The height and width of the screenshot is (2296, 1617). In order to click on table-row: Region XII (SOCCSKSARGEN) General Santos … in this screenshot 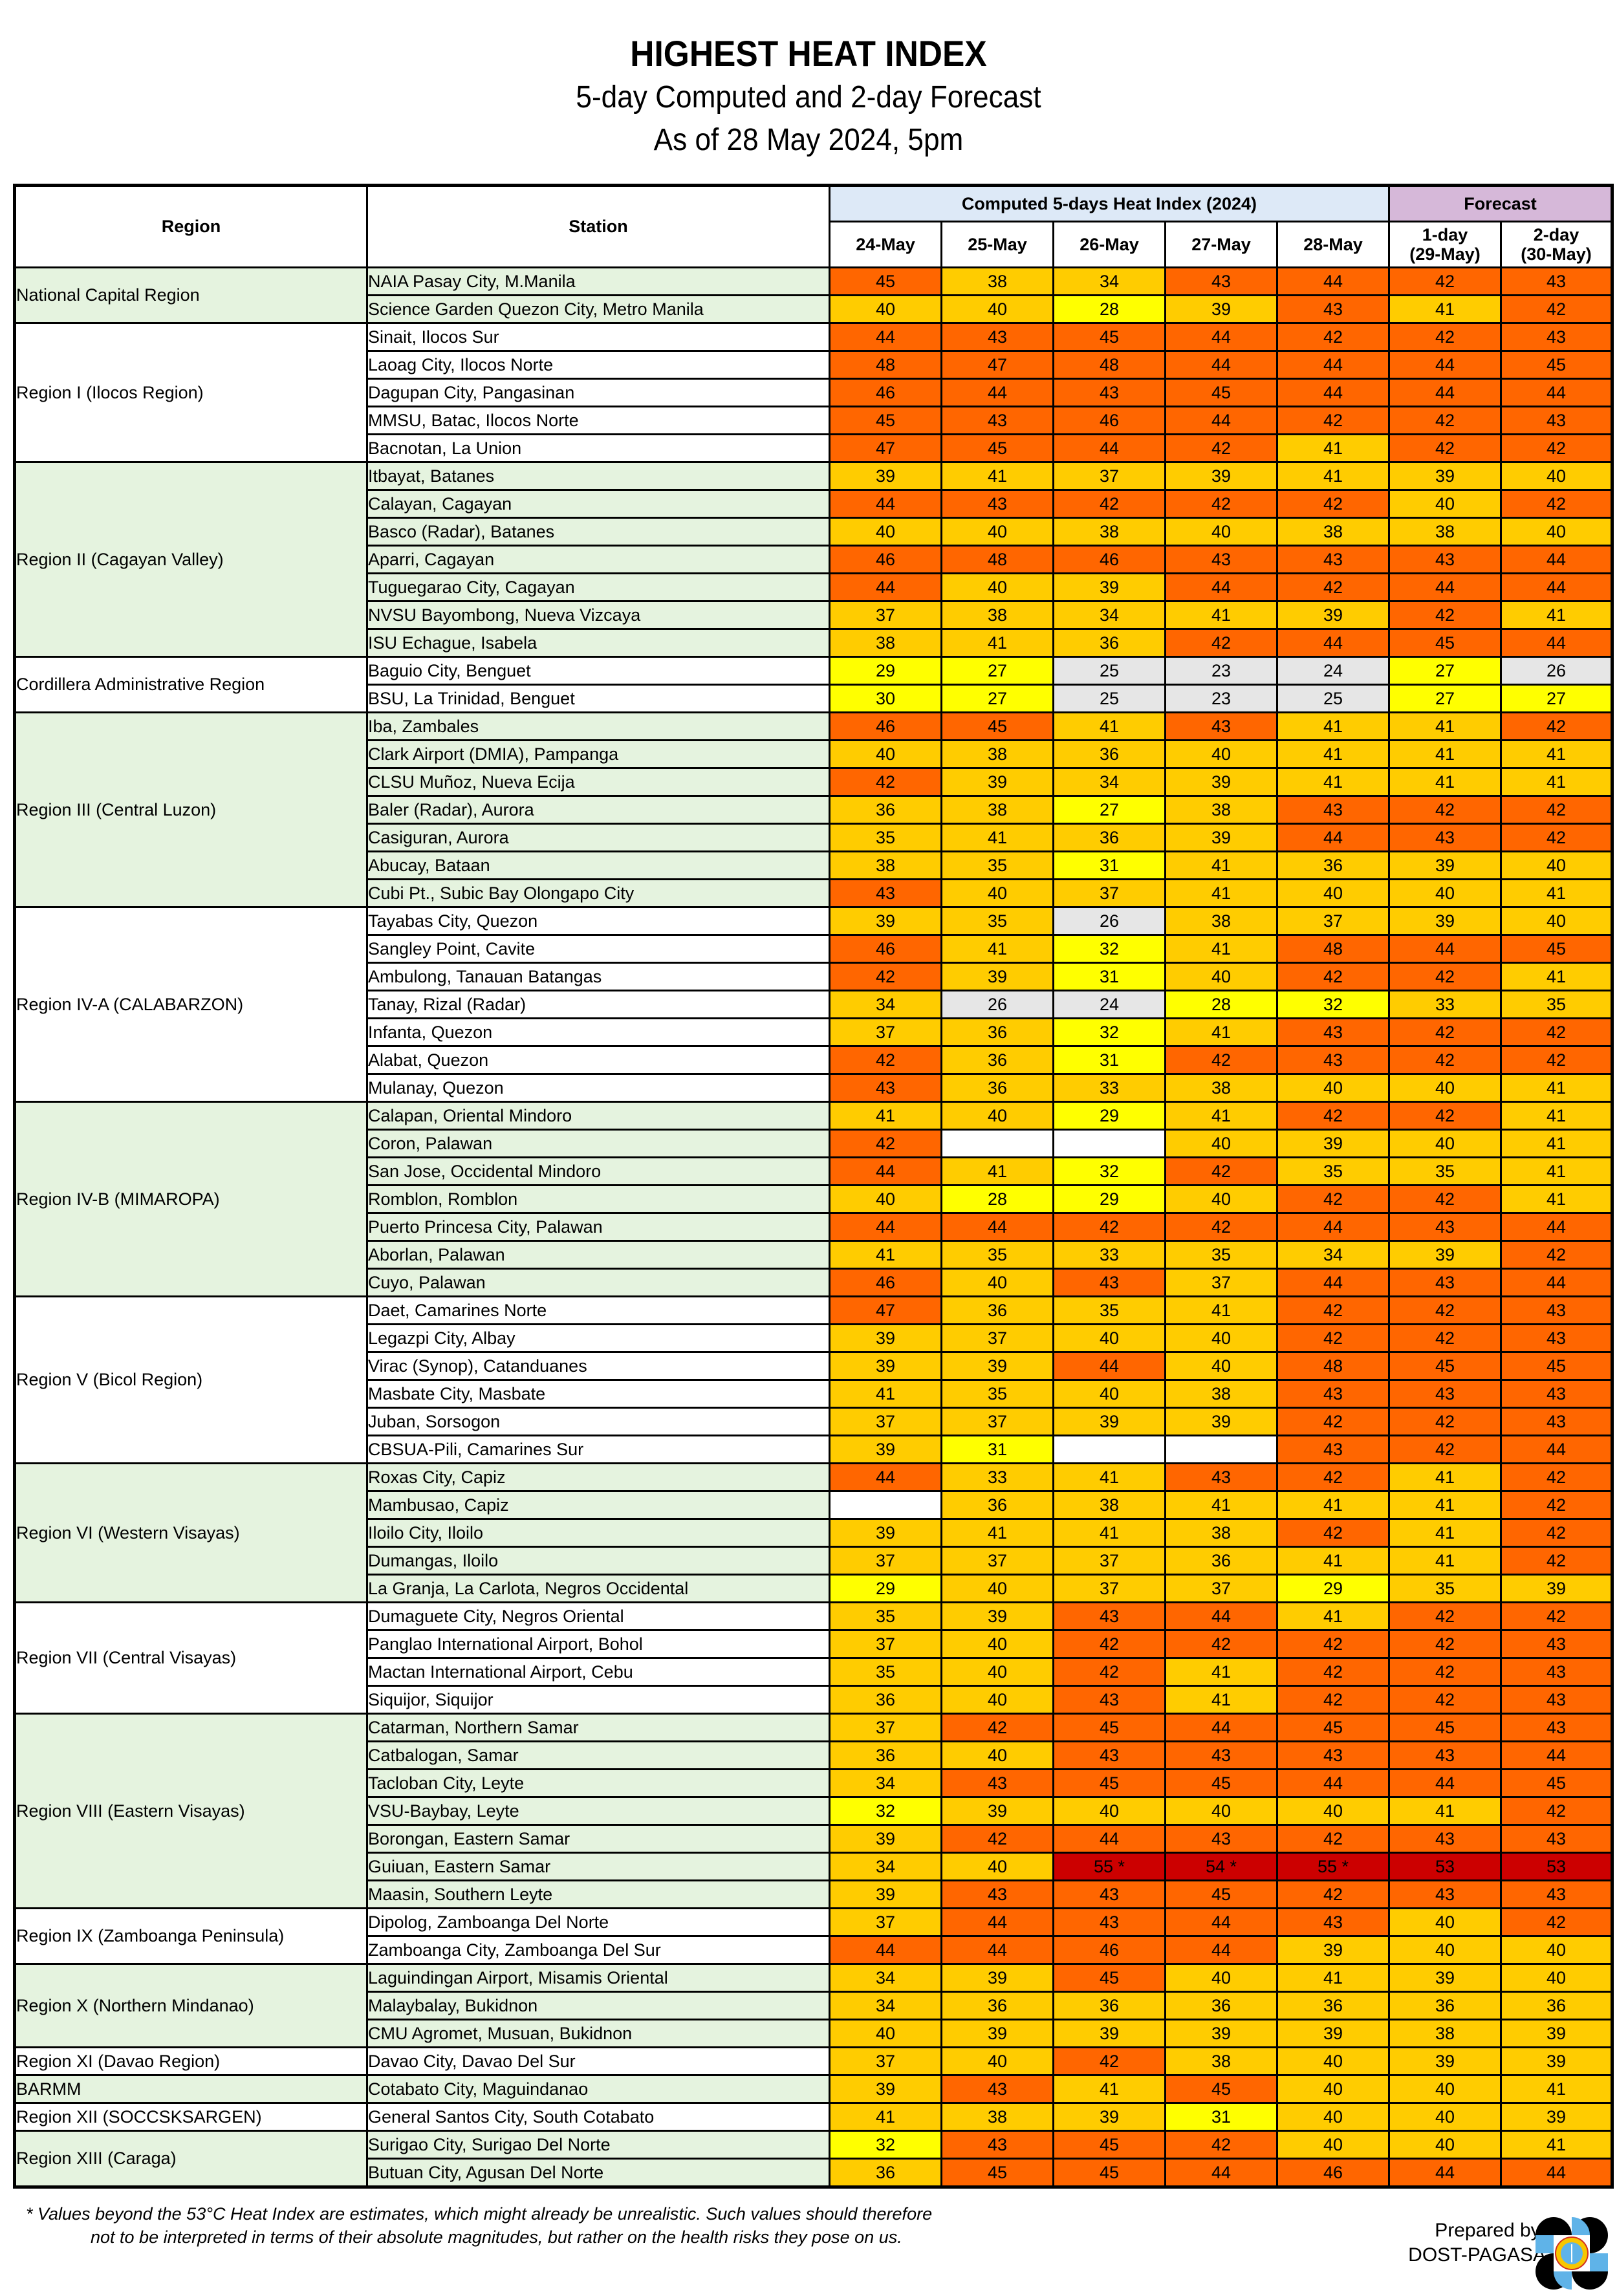, I will do `click(813, 2117)`.